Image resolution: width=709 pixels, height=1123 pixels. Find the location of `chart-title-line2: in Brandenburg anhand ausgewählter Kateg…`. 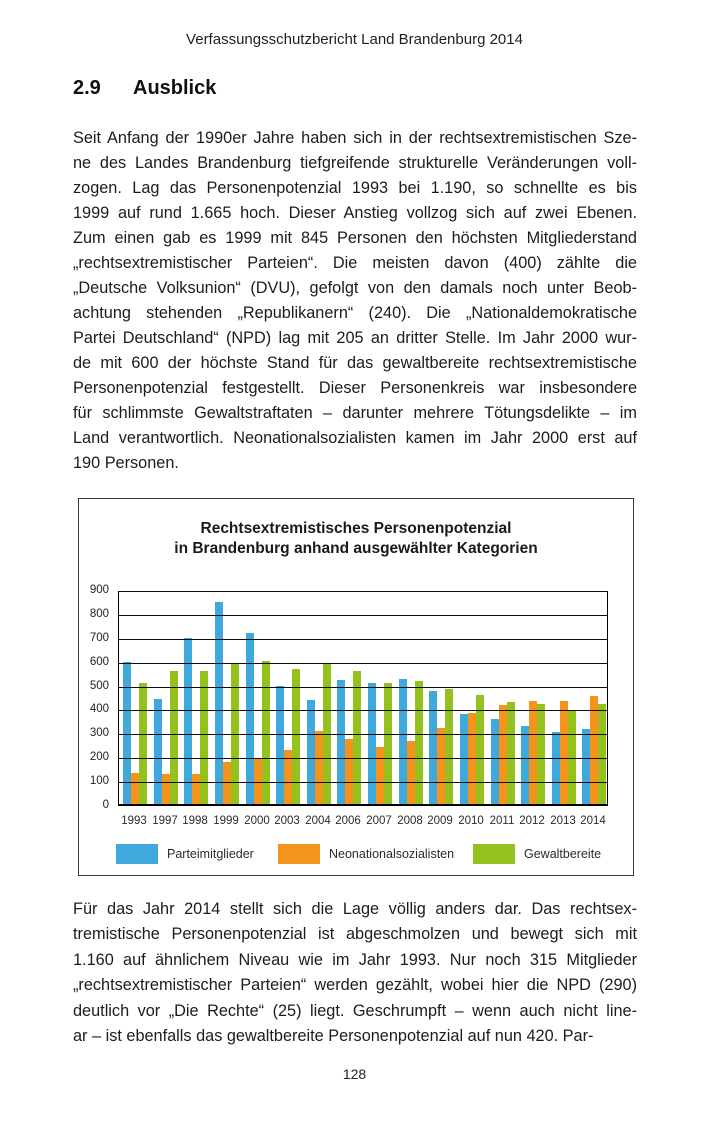

chart-title-line2: in Brandenburg anhand ausgewählter Kateg… is located at coordinates (356, 548).